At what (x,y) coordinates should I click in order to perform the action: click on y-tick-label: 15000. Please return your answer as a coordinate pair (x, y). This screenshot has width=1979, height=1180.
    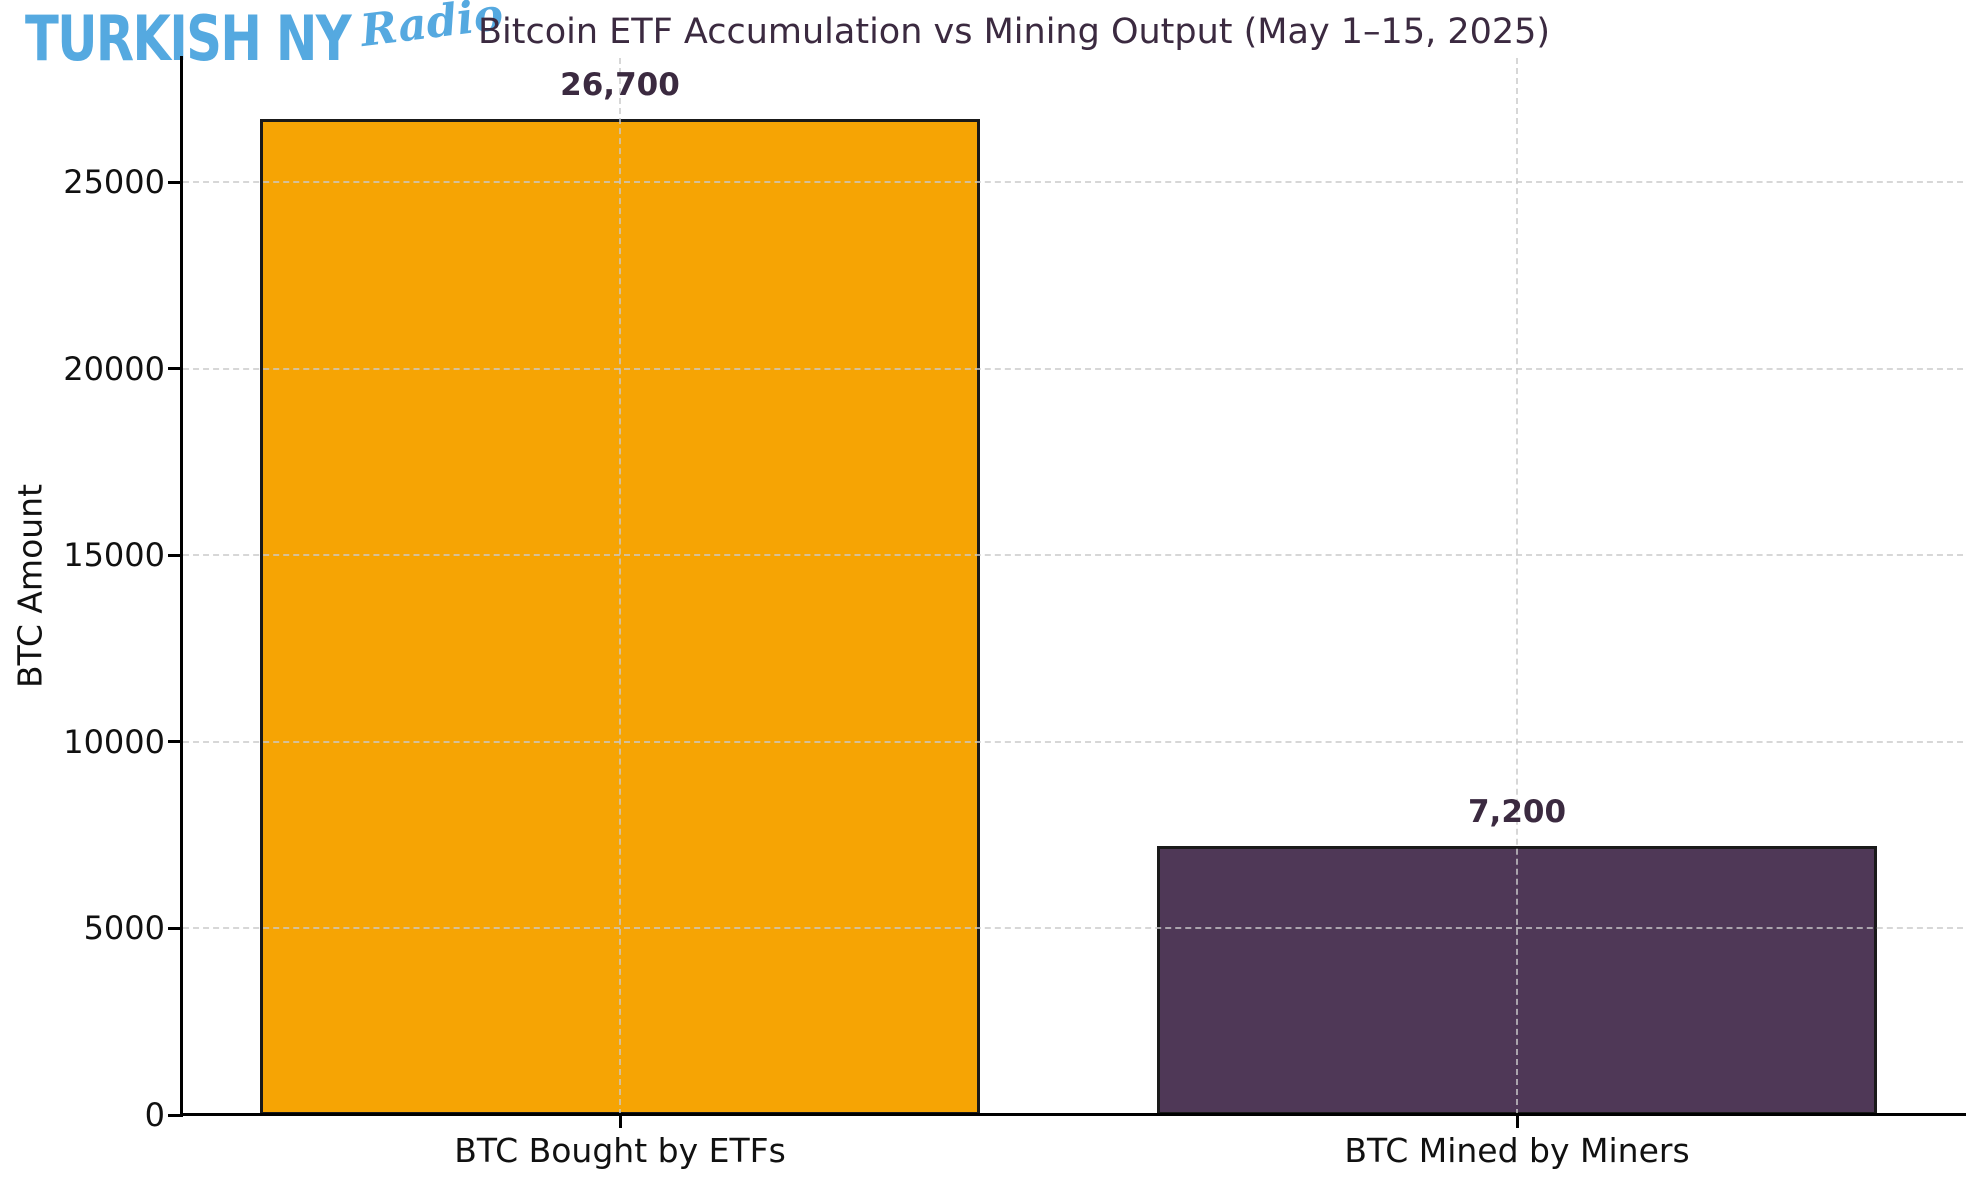
    Looking at the image, I should click on (114, 555).